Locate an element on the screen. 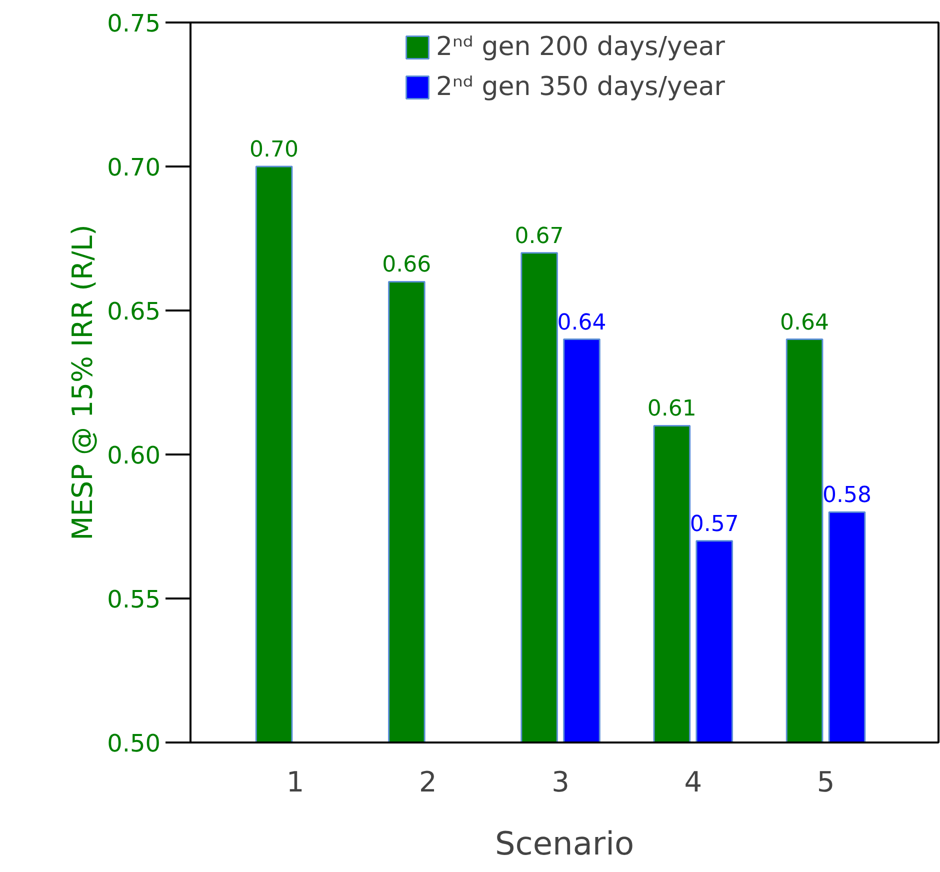 Image resolution: width=940 pixels, height=872 pixels. y-tick-label: 0.60 is located at coordinates (133, 456).